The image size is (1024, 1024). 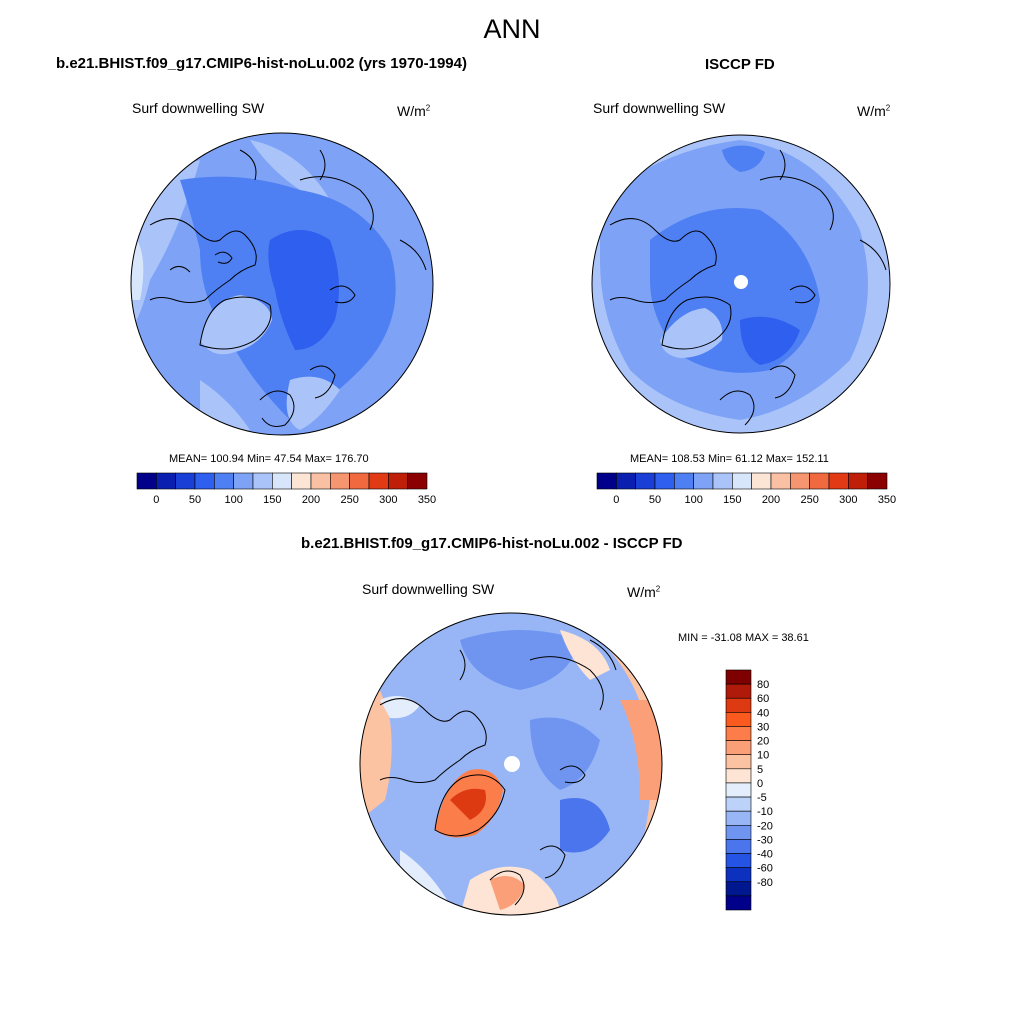 I want to click on map-obs, so click(x=741, y=284).